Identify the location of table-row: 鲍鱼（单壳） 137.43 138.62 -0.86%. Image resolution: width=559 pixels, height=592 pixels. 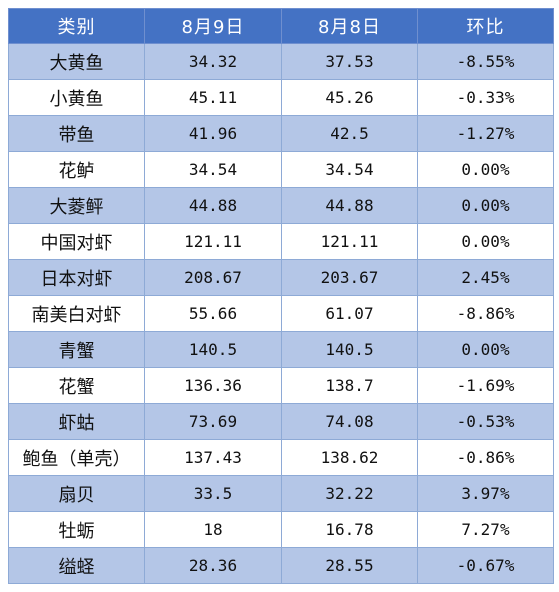
(281, 457).